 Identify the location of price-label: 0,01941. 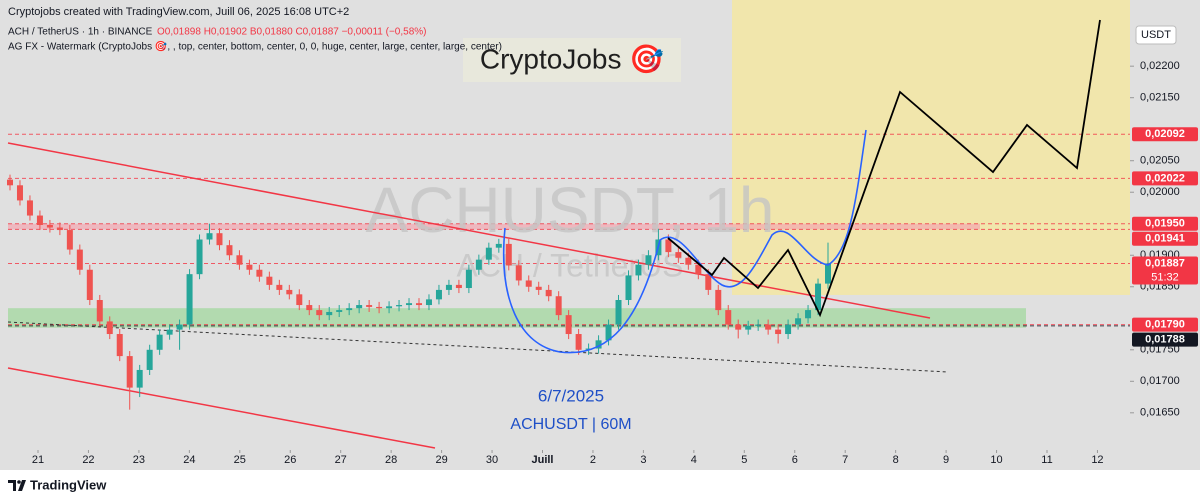
(1165, 239).